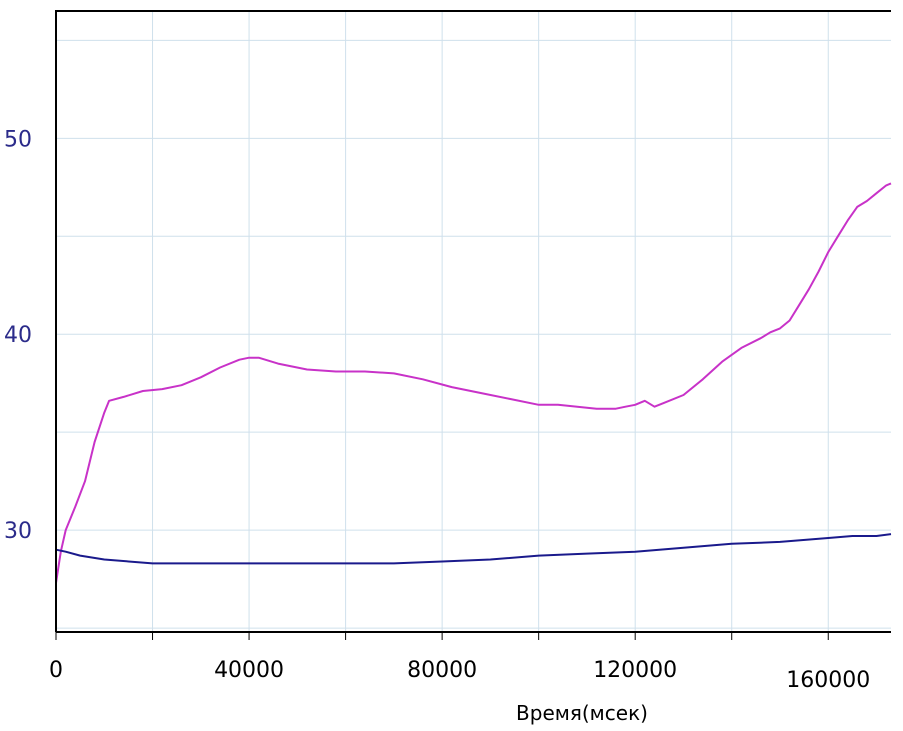 The height and width of the screenshot is (731, 903). I want to click on x-tick-label: 120000, so click(635, 670).